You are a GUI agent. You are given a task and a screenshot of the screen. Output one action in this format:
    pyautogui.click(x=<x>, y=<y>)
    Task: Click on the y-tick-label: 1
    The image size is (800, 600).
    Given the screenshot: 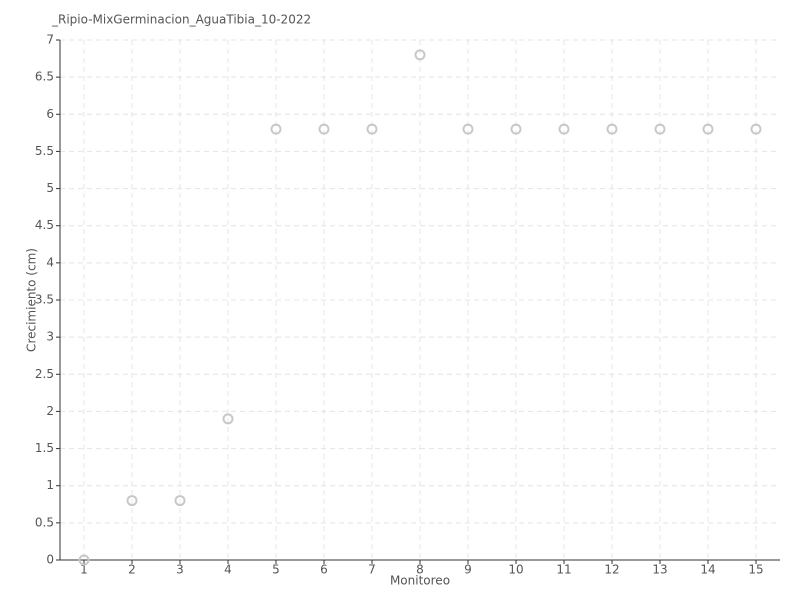 What is the action you would take?
    pyautogui.click(x=50, y=485)
    